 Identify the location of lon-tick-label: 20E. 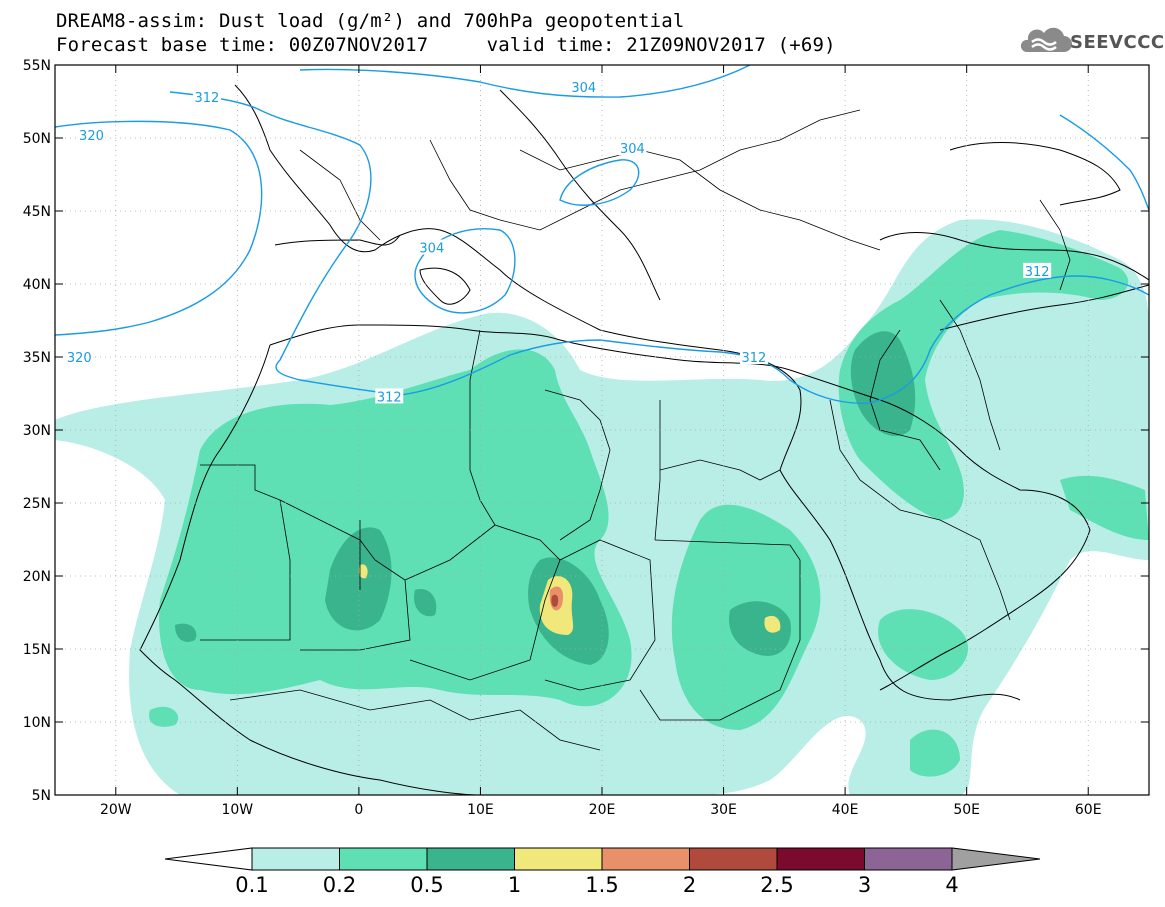
(602, 810).